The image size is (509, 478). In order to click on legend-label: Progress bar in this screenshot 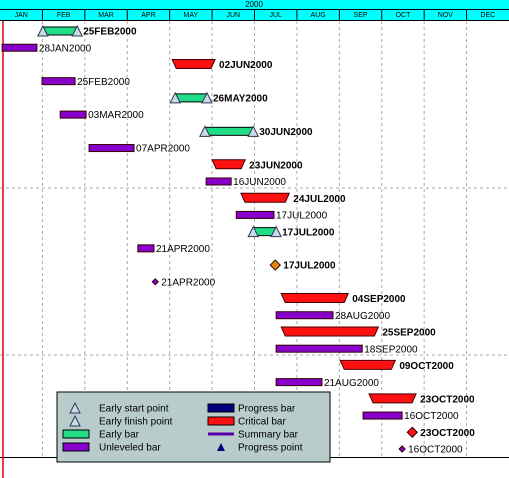, I will do `click(267, 409)`.